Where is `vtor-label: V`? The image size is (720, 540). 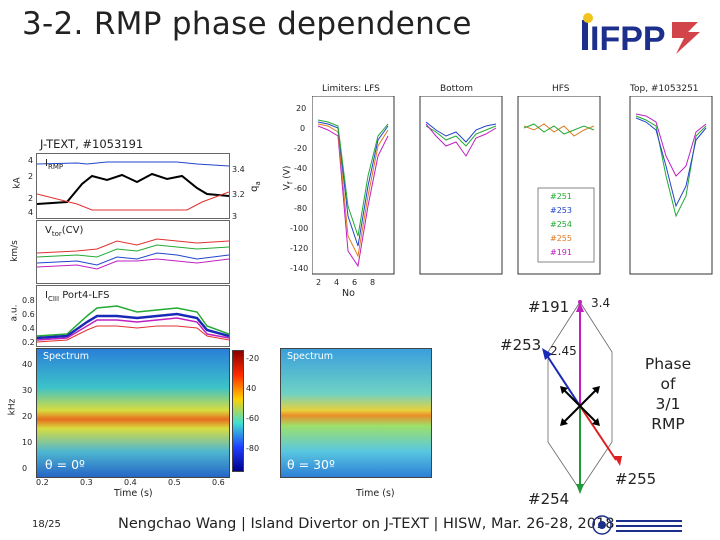 vtor-label: V is located at coordinates (48, 230).